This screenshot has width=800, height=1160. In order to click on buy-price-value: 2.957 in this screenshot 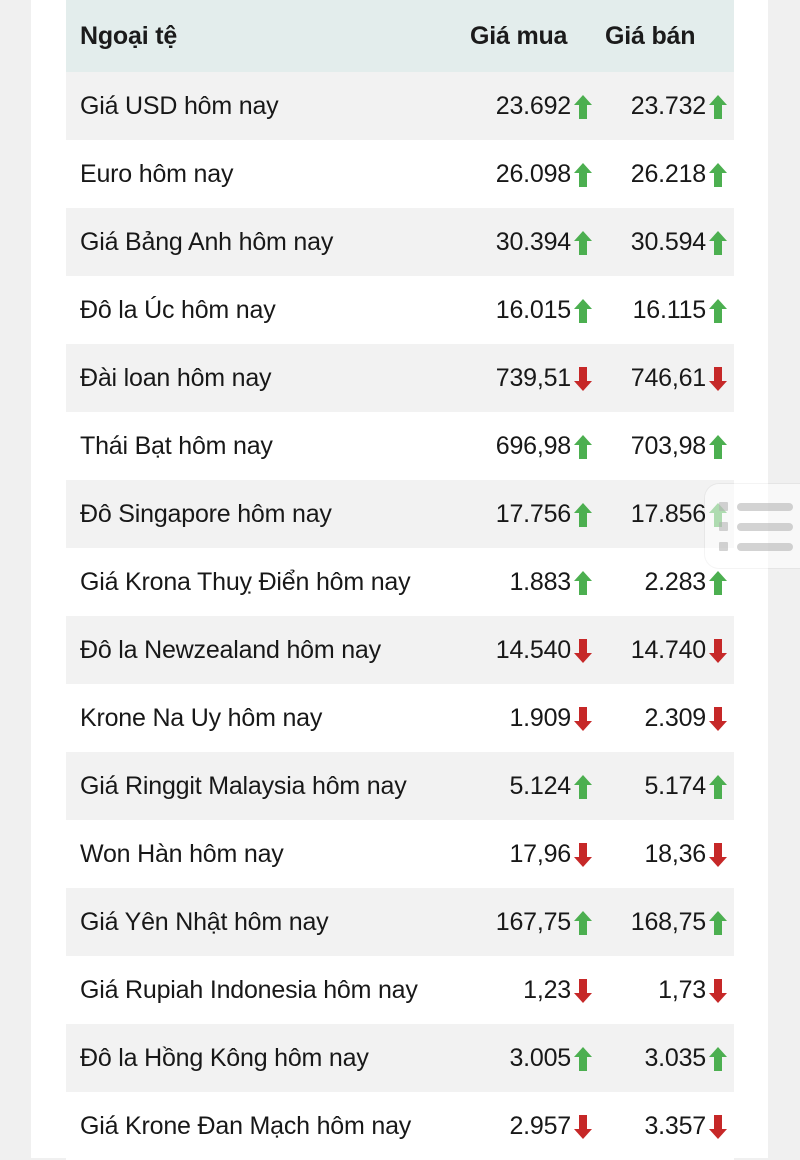, I will do `click(540, 1125)`.